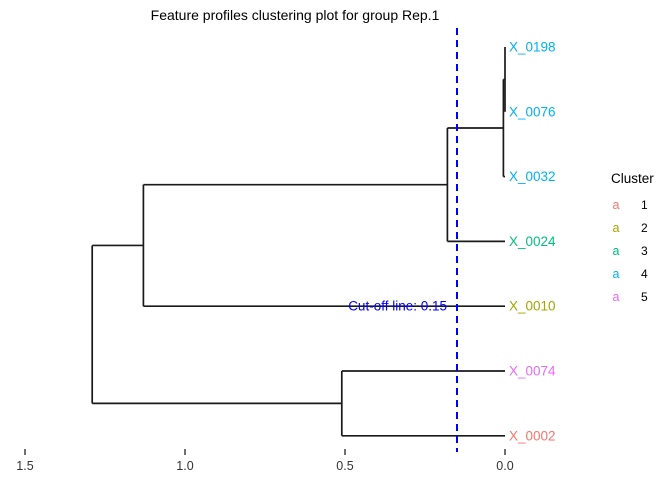 The height and width of the screenshot is (480, 672). What do you see at coordinates (532, 435) in the screenshot?
I see `leaf-label-X_0002: X_0002` at bounding box center [532, 435].